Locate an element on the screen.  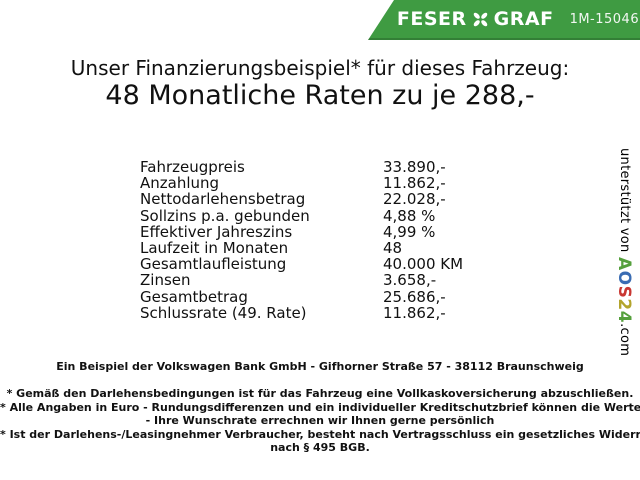
supporter-prefix: unterstützt von is located at coordinates (624, 202).